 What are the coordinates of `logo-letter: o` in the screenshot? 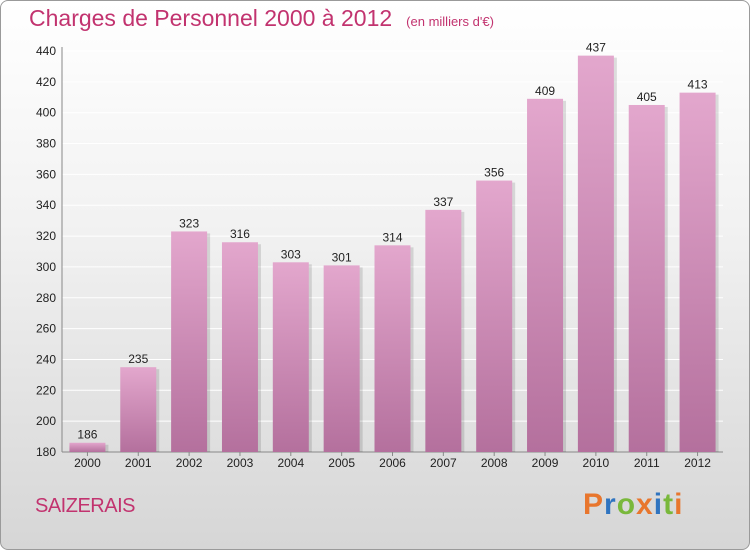 It's located at (626, 504).